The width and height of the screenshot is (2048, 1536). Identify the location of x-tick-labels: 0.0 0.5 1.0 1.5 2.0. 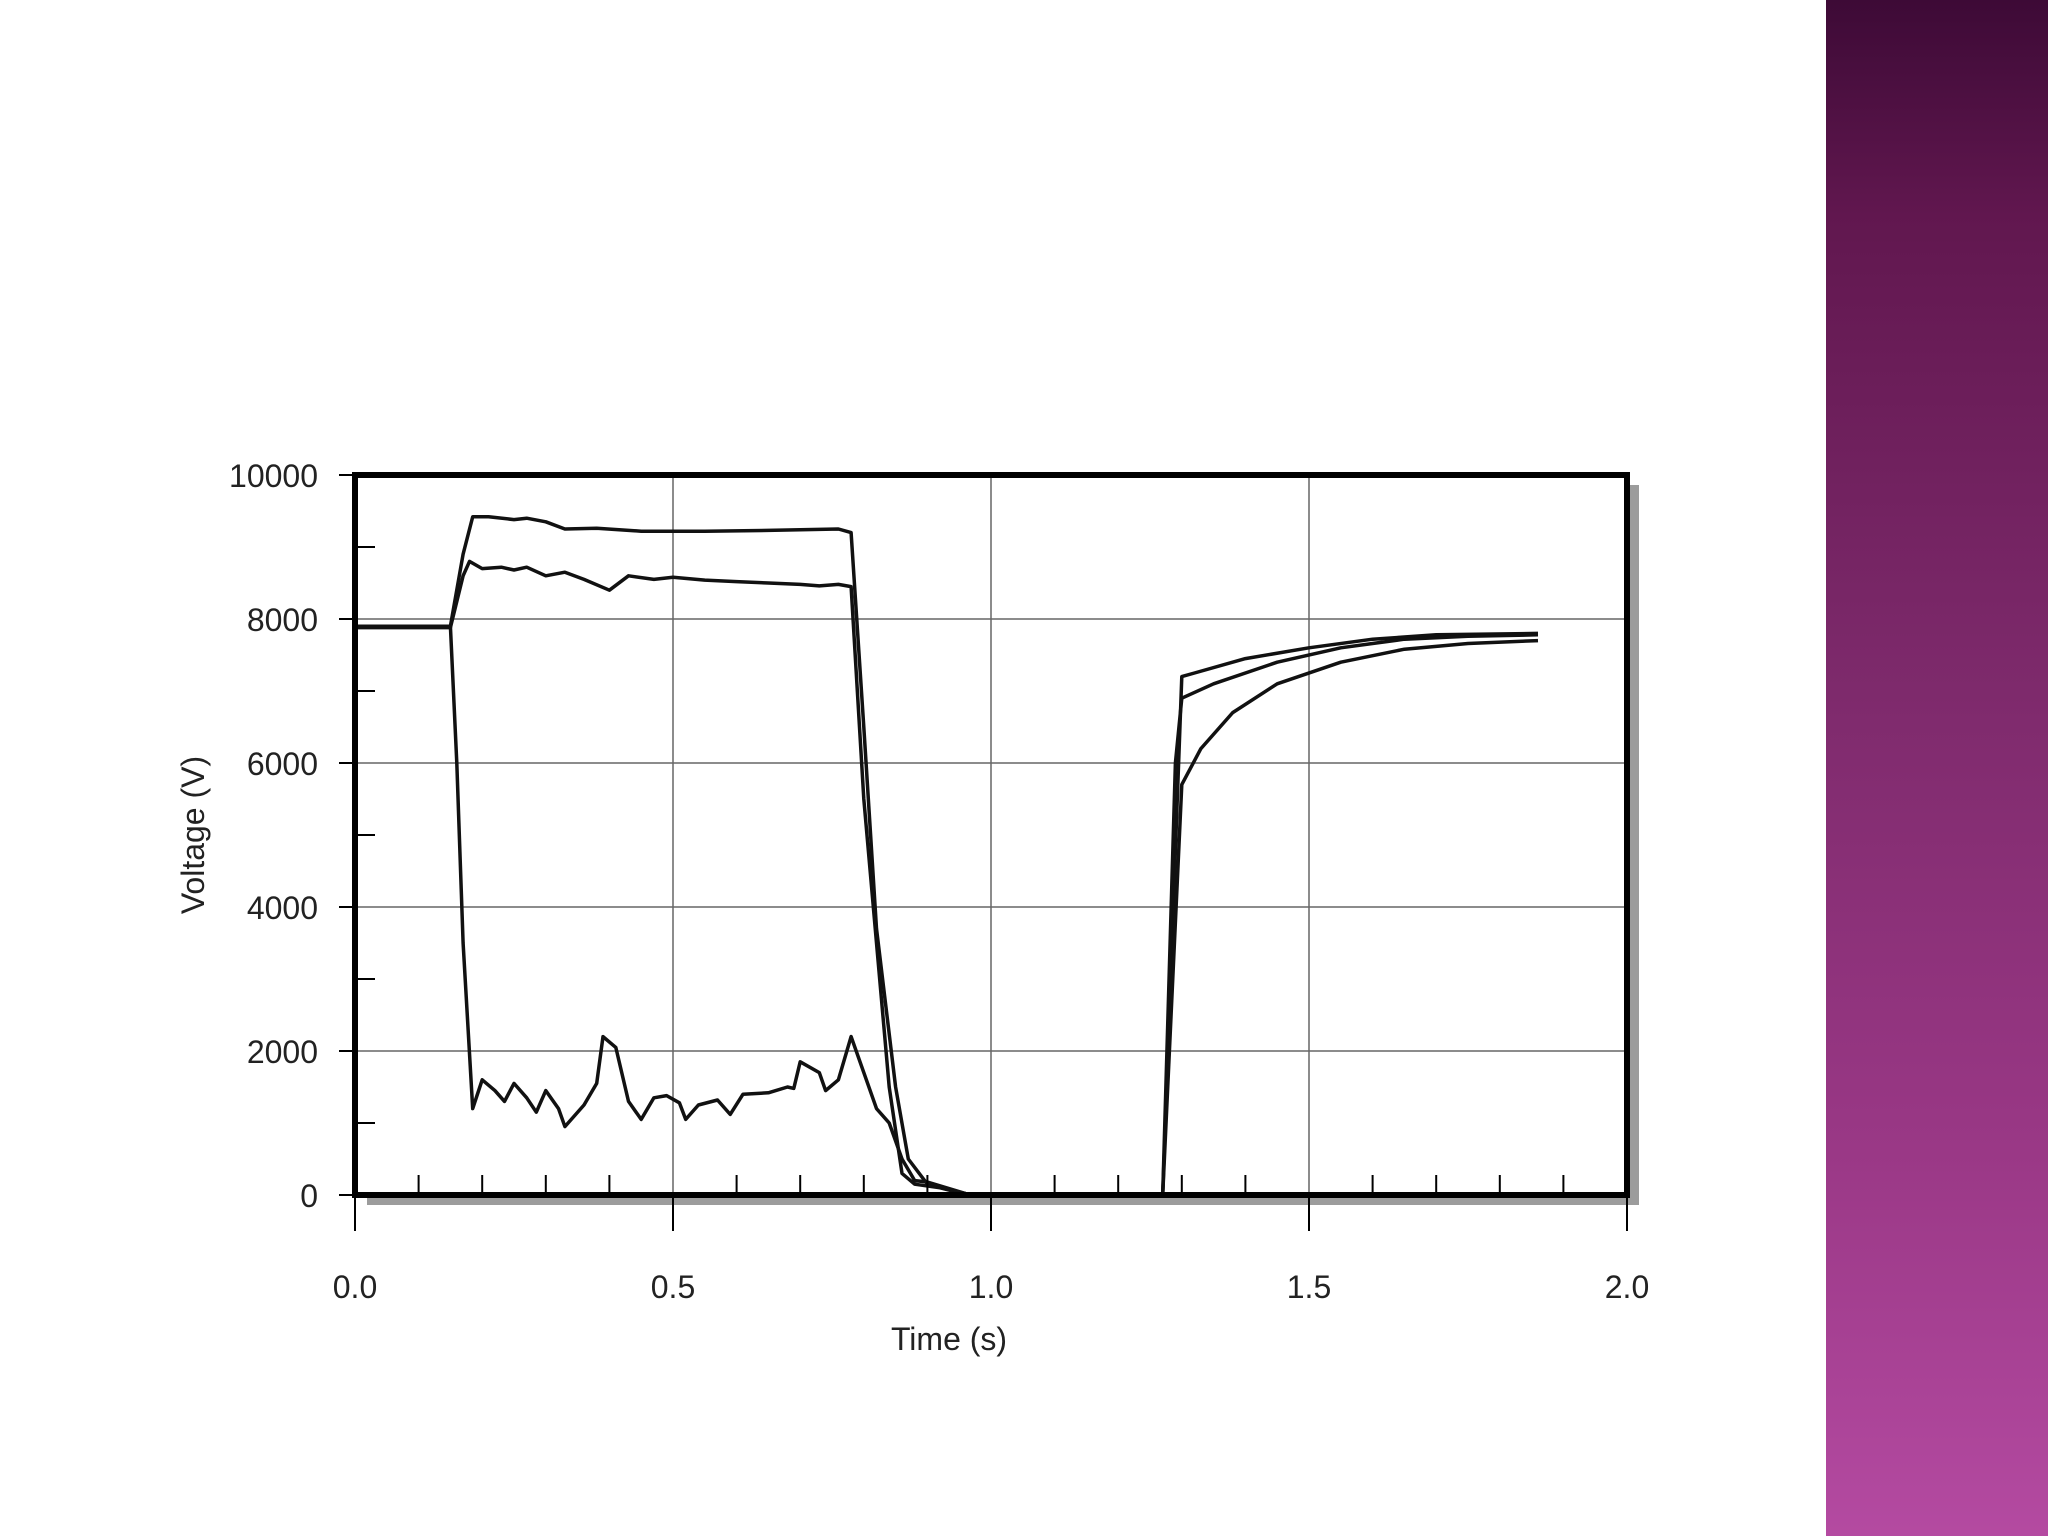
(991, 1287).